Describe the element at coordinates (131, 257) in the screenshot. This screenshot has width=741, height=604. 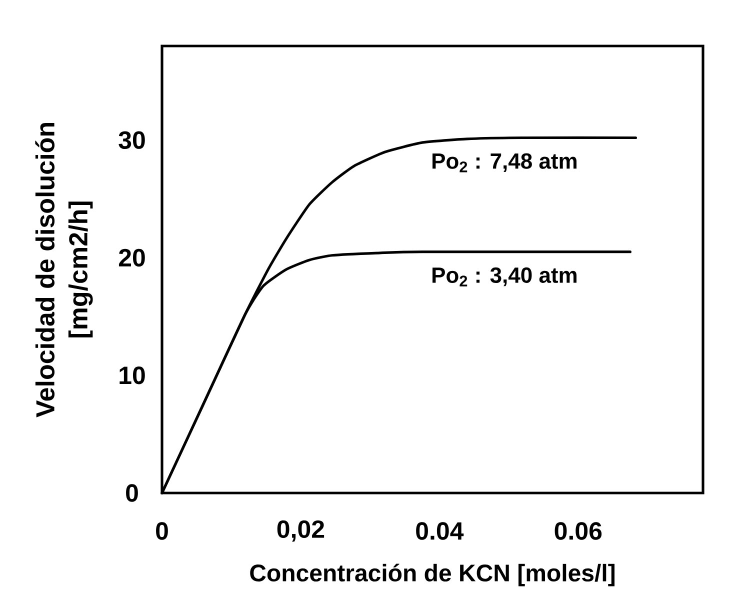
I see `y-tick-label: 20` at that location.